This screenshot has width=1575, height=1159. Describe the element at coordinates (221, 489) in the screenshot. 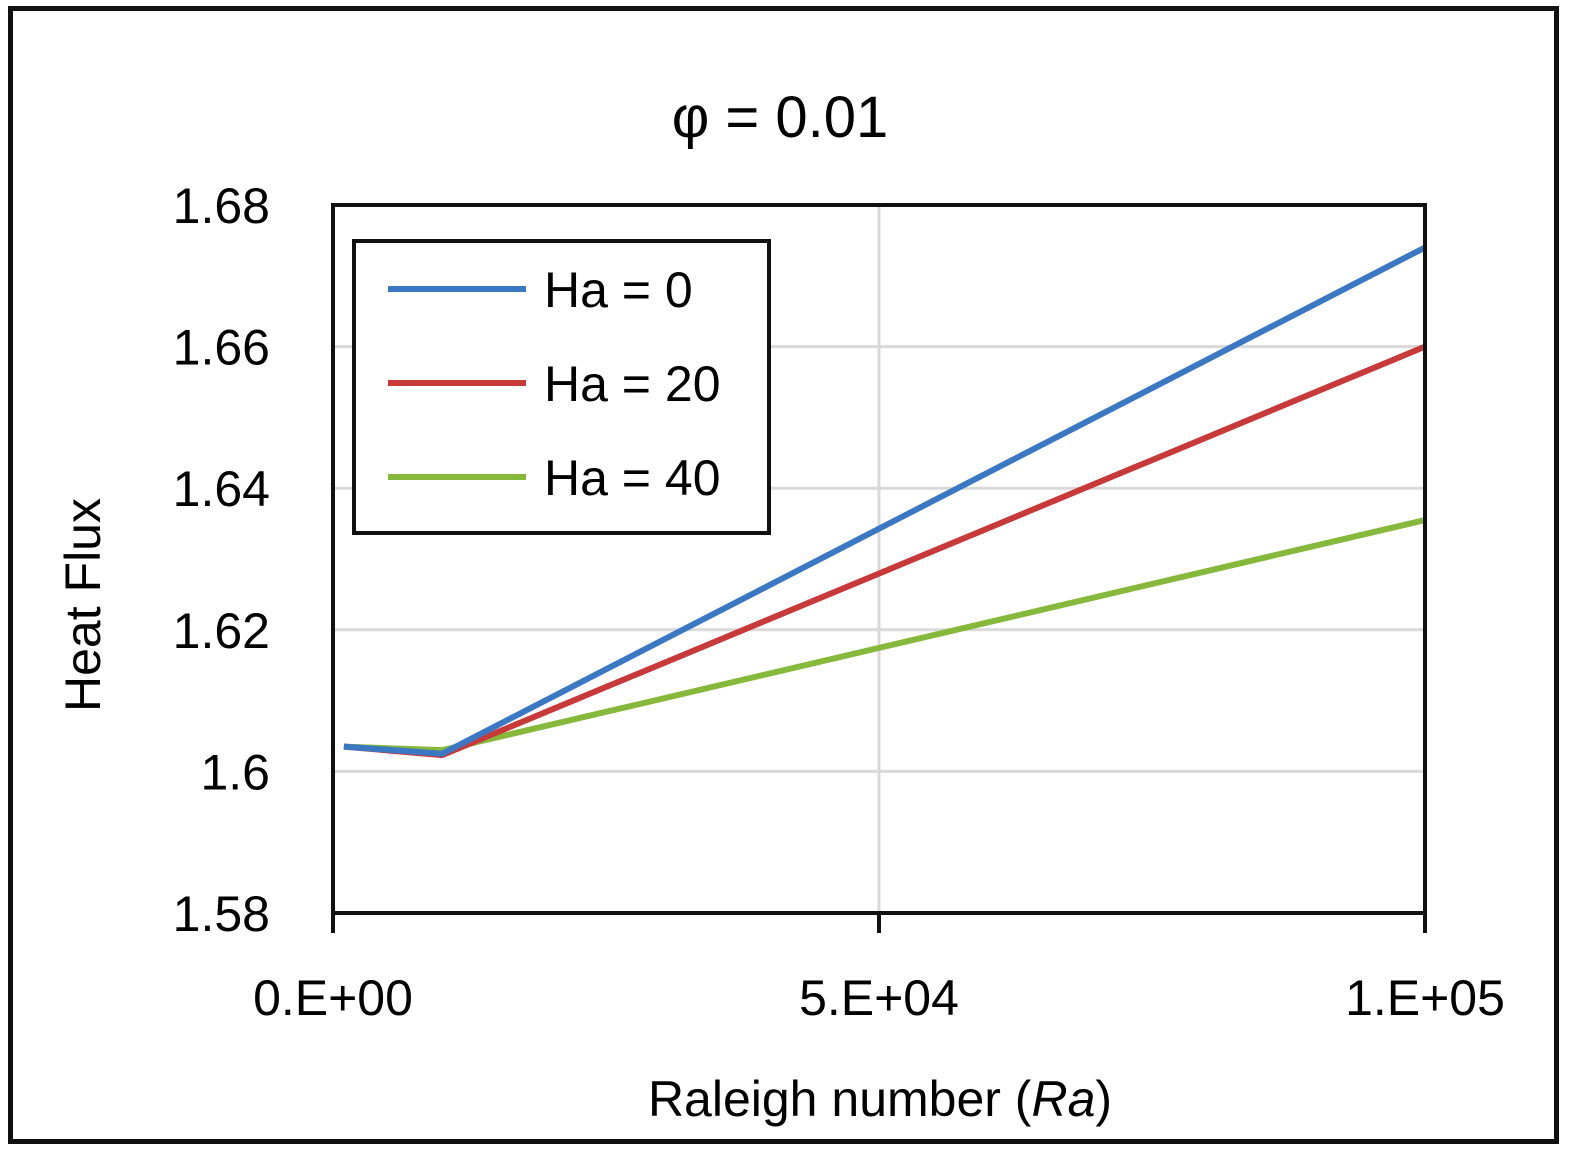

I see `y-tick-label: 1.64` at that location.